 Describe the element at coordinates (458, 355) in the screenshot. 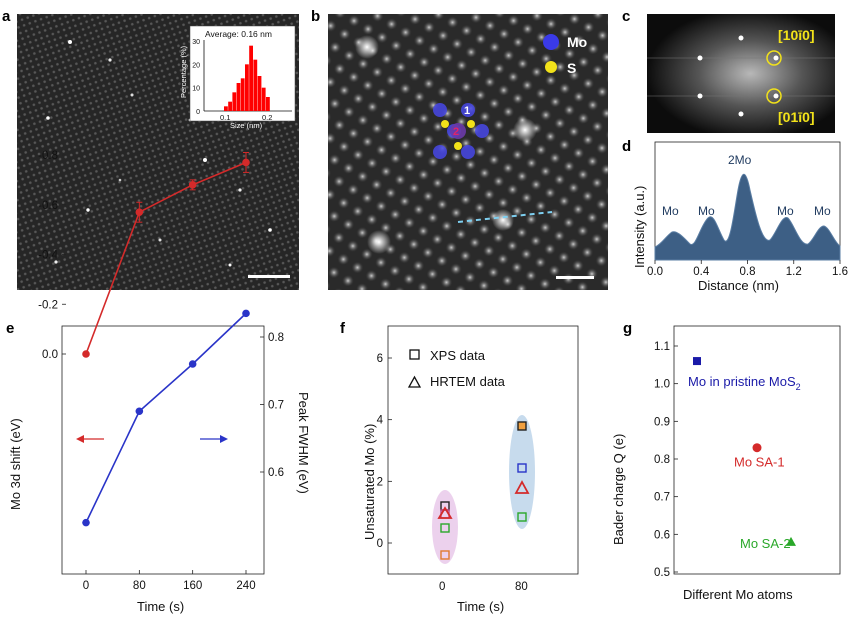

I see `legend-xps: XPS data` at that location.